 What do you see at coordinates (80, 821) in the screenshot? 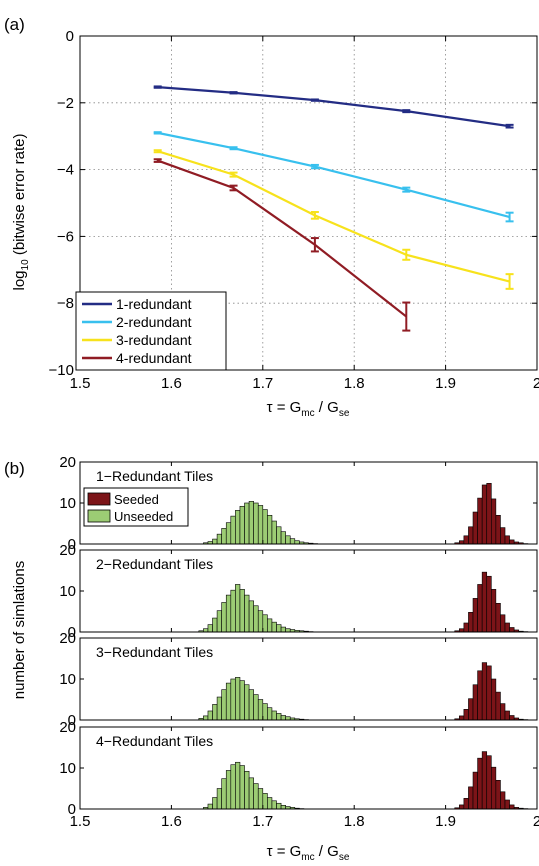
I see `x-tick-label: 1.5` at bounding box center [80, 821].